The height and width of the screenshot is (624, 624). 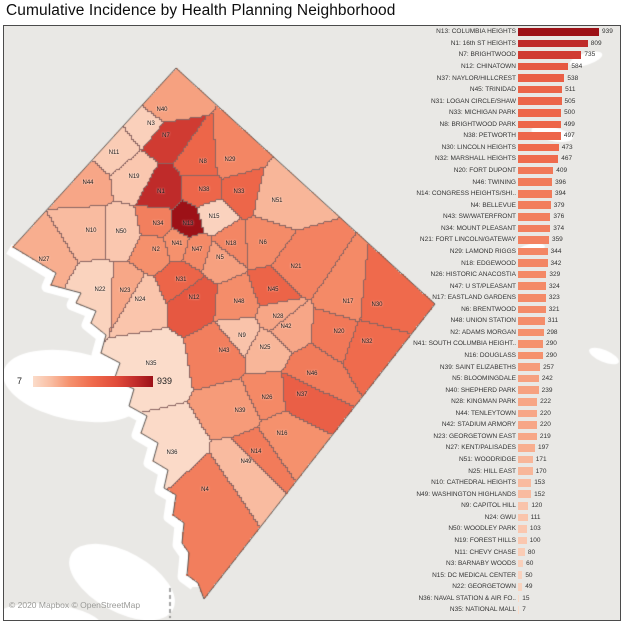 What do you see at coordinates (488, 263) in the screenshot?
I see `bar-category-label: N18: EDGEWOOD` at bounding box center [488, 263].